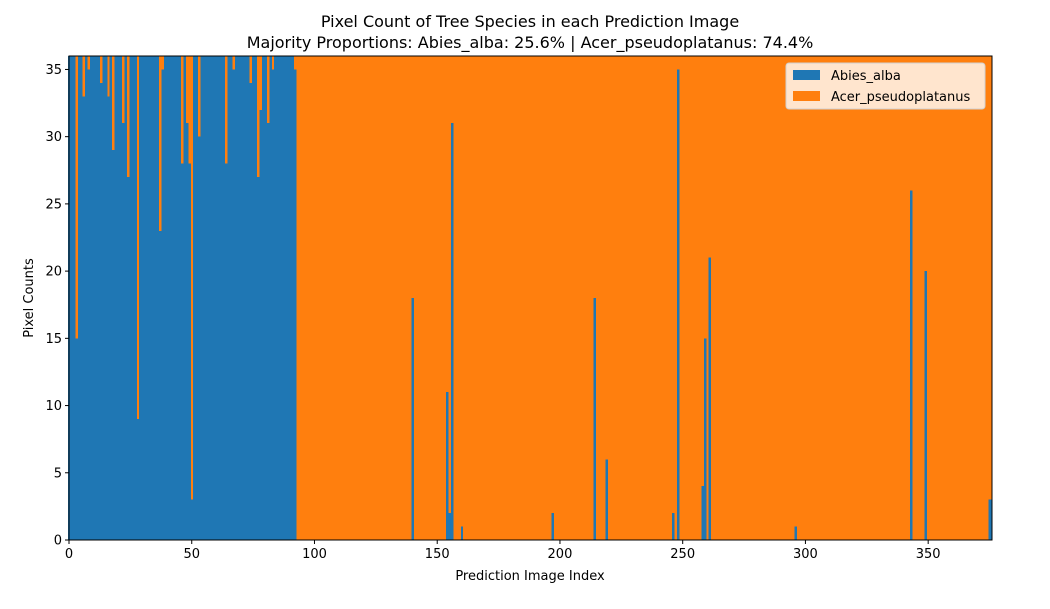 The height and width of the screenshot is (609, 1050). What do you see at coordinates (53, 204) in the screenshot?
I see `y-tick-label-25: 25` at bounding box center [53, 204].